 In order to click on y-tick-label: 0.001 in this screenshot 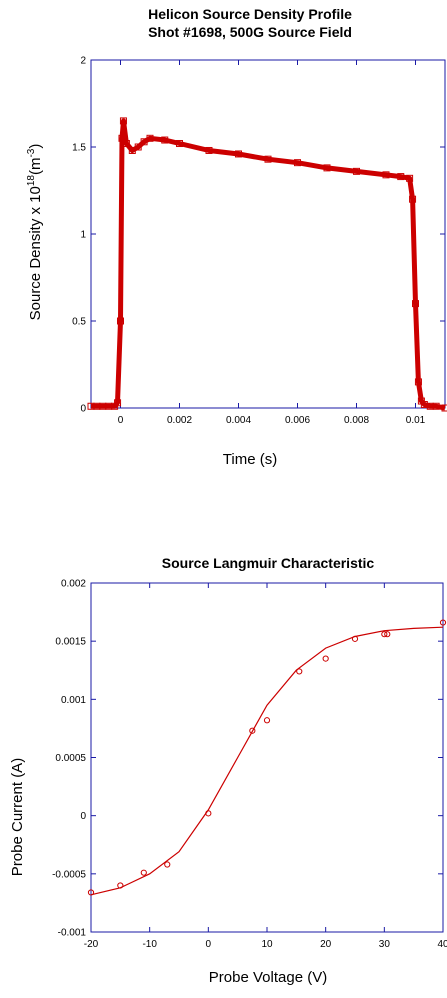, I will do `click(73, 700)`.